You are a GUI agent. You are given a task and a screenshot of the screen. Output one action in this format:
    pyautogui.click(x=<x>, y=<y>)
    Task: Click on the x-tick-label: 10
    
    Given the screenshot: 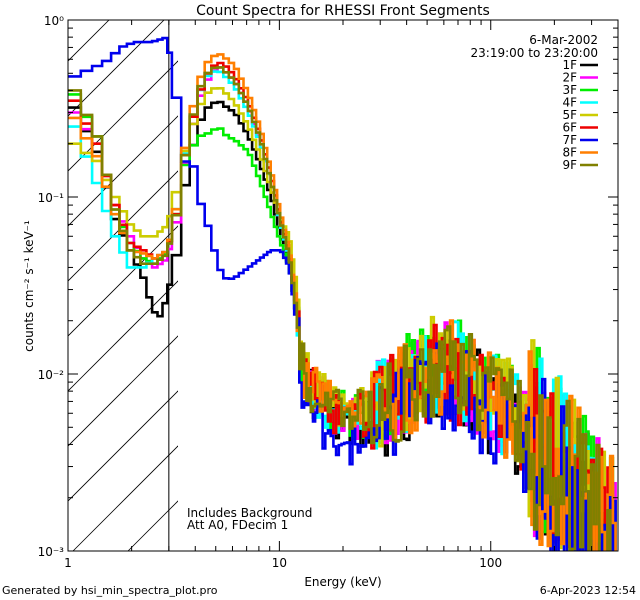 What is the action you would take?
    pyautogui.click(x=279, y=563)
    